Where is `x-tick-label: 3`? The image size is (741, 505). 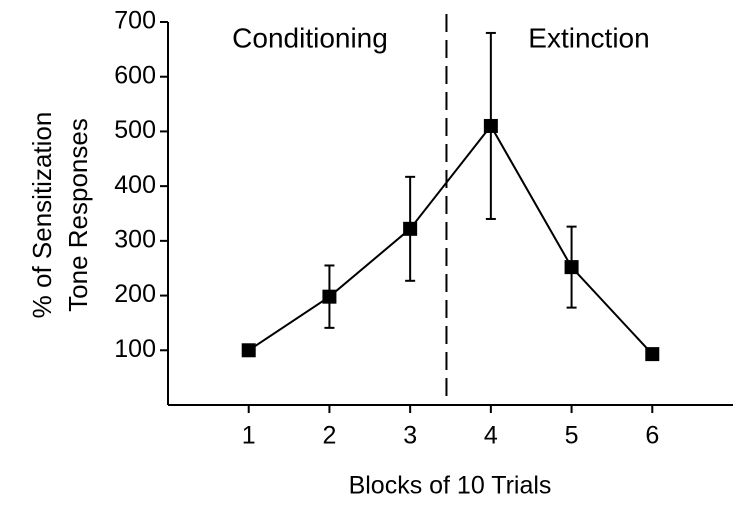
x-tick-label: 3 is located at coordinates (410, 436).